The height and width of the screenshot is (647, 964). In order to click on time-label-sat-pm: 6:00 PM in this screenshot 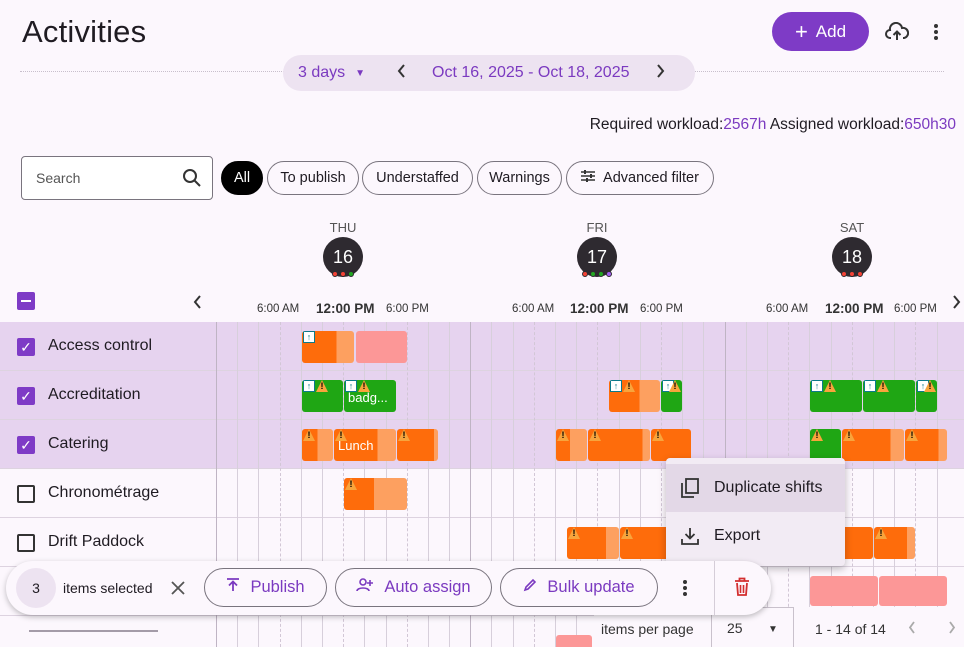, I will do `click(915, 309)`.